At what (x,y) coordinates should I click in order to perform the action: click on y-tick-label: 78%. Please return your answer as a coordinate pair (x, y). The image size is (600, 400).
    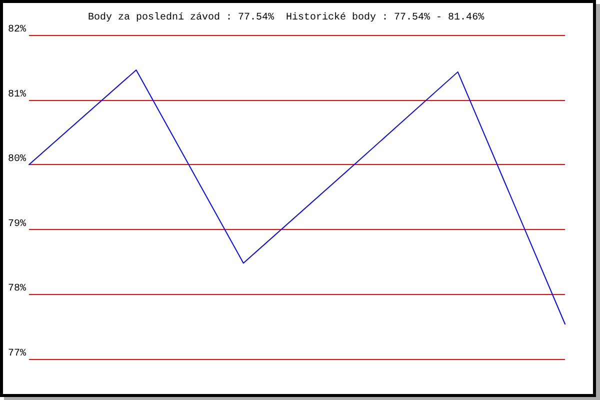
    Looking at the image, I should click on (17, 289).